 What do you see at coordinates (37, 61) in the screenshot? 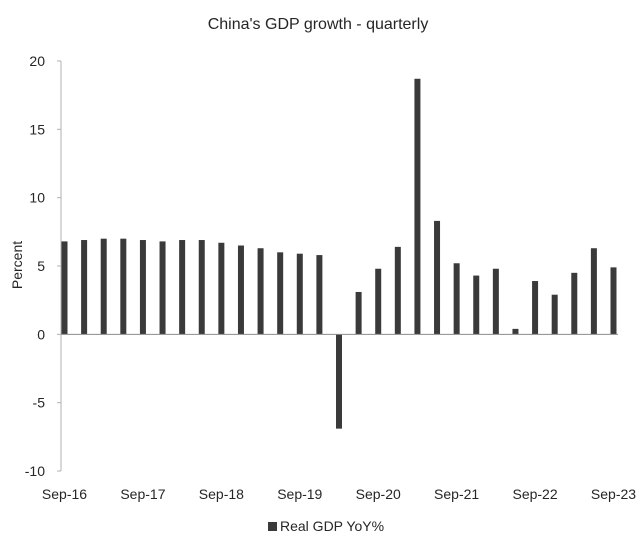
I see `y-tick-label: 20` at bounding box center [37, 61].